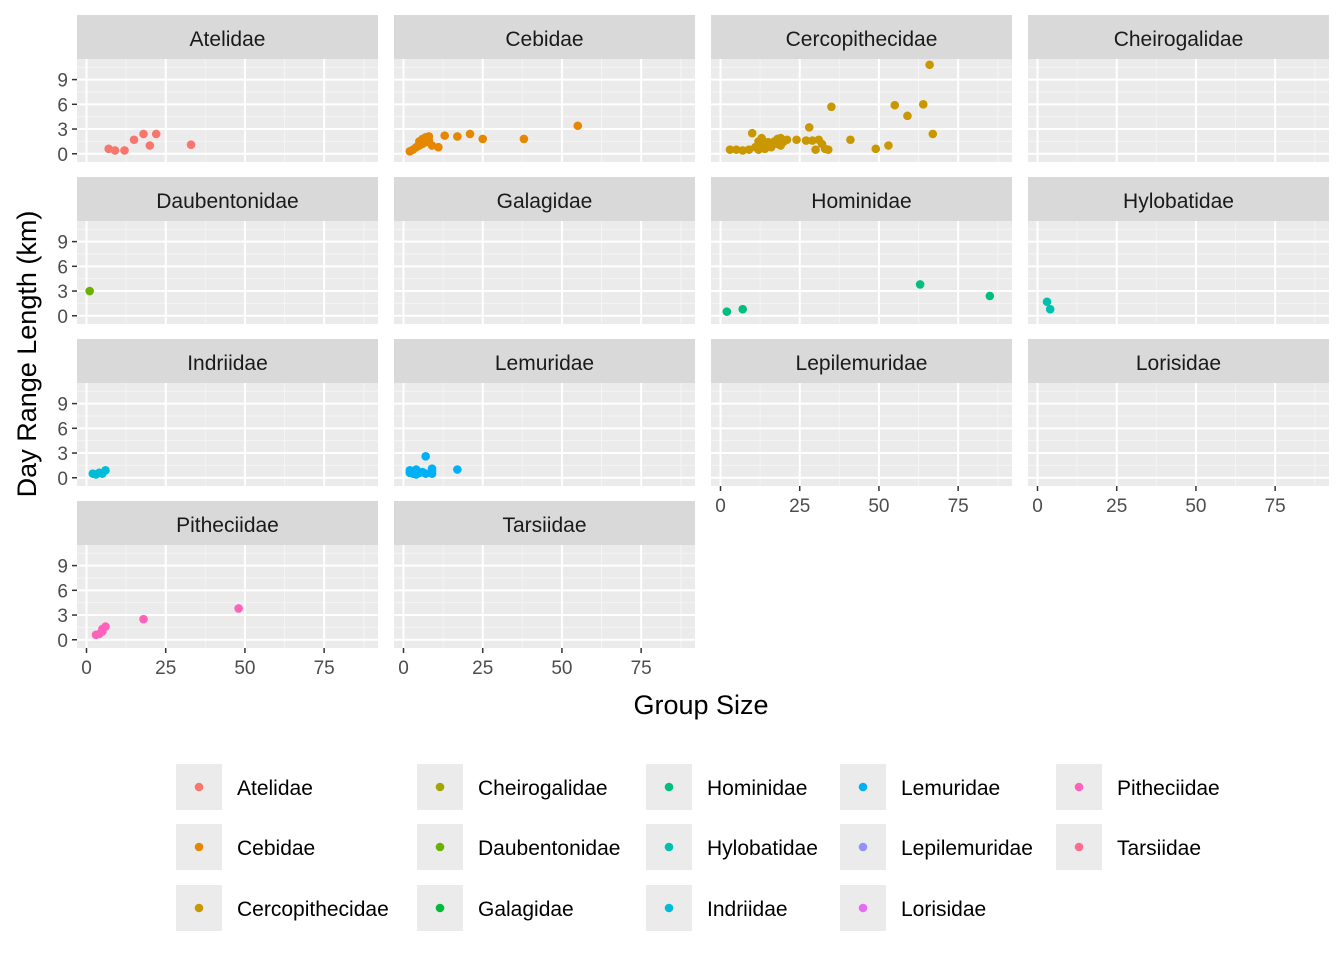 The height and width of the screenshot is (965, 1344). I want to click on facet-tarsiidae-strip, so click(544, 523).